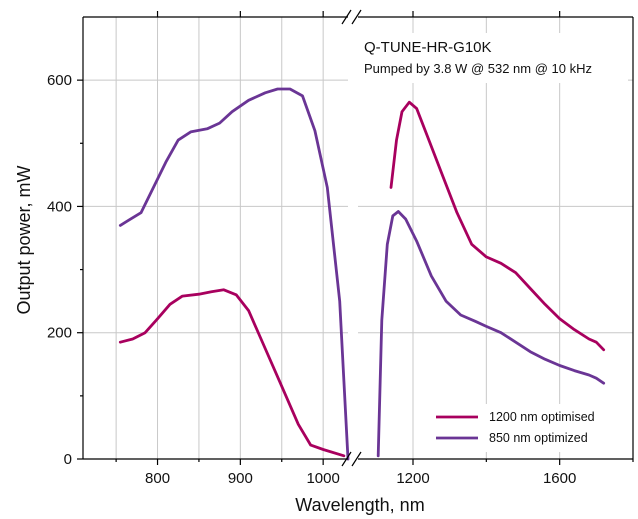 This screenshot has height=519, width=638. What do you see at coordinates (559, 478) in the screenshot?
I see `x-tick-label: 1600` at bounding box center [559, 478].